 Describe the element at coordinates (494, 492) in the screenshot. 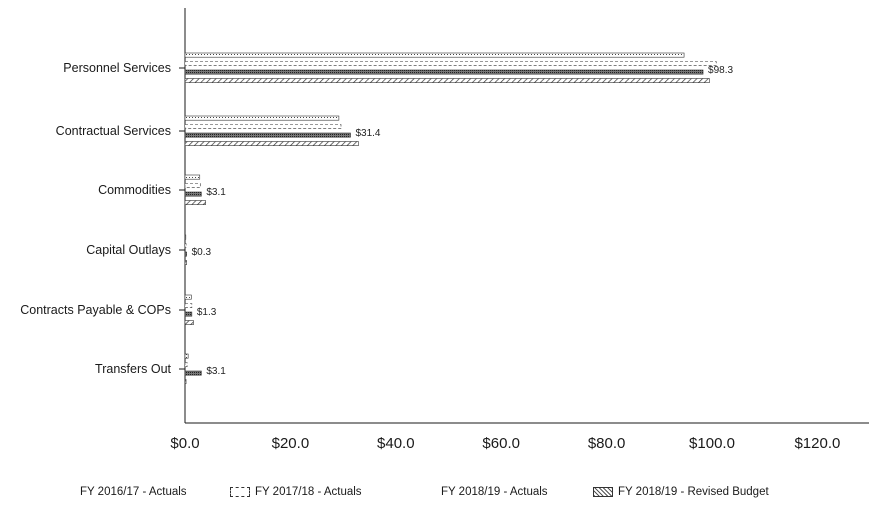

I see `legend-label: FY 2018/19 - Actuals` at that location.